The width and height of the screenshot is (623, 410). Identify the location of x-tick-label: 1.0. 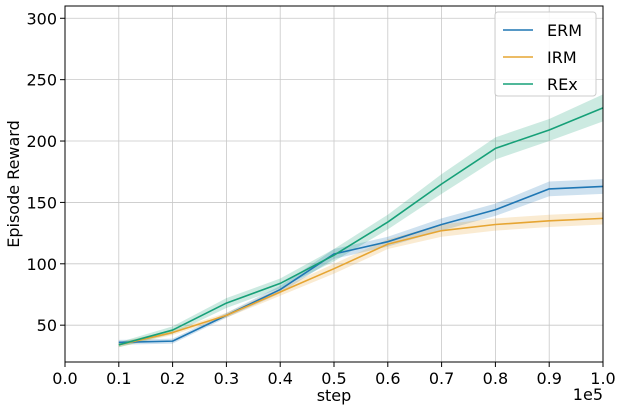
(602, 378).